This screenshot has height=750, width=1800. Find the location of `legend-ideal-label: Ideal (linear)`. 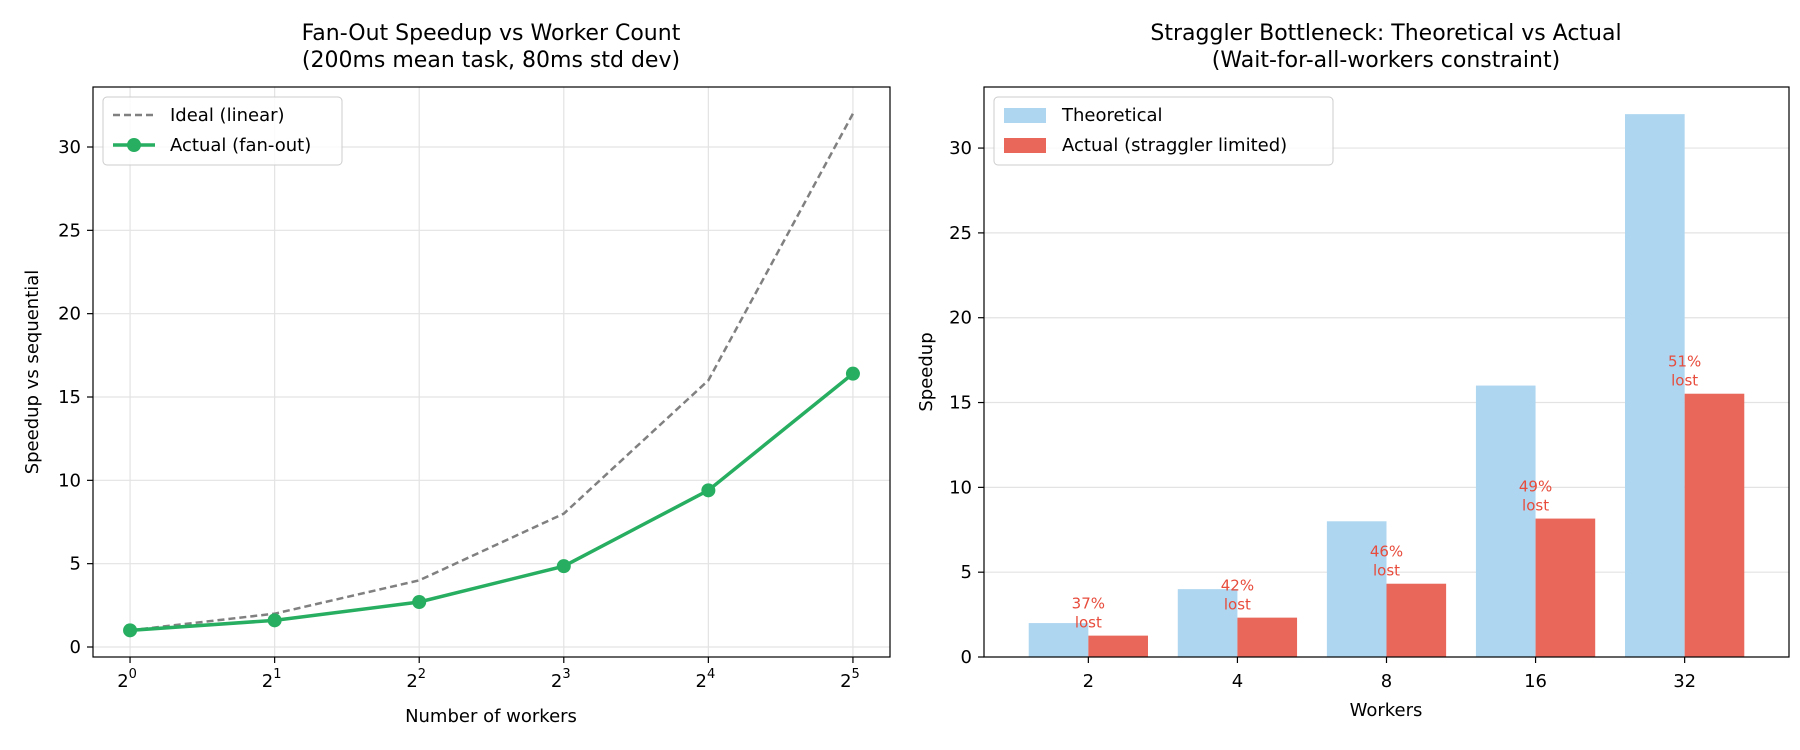

legend-ideal-label: Ideal (linear) is located at coordinates (227, 115).